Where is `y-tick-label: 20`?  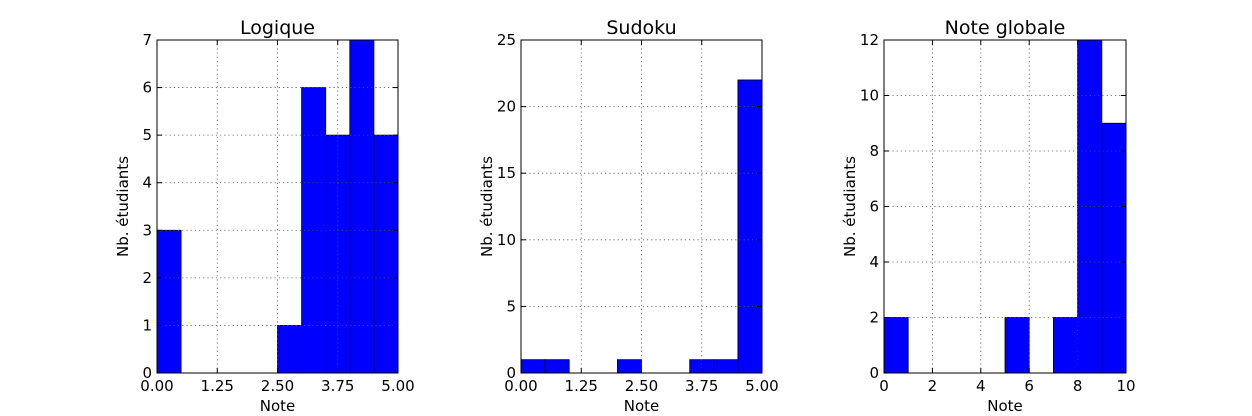 y-tick-label: 20 is located at coordinates (506, 107).